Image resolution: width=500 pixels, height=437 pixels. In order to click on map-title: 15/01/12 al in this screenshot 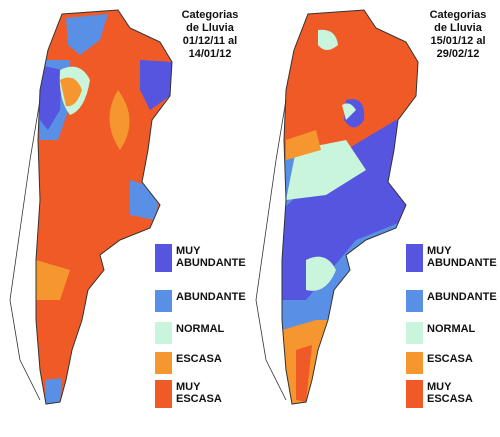, I will do `click(457, 41)`.